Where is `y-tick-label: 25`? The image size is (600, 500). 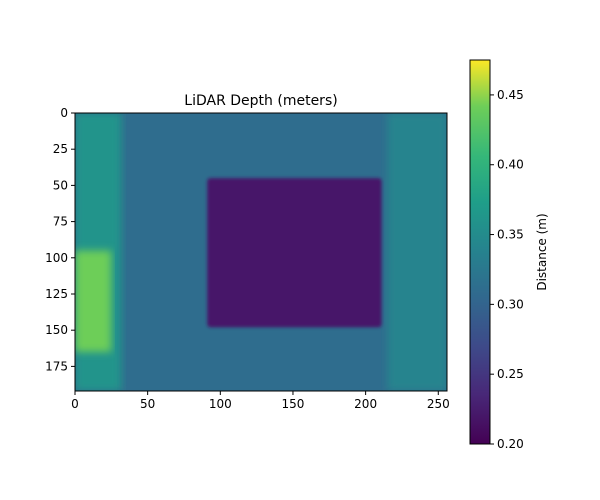
y-tick-label: 25 is located at coordinates (60, 149).